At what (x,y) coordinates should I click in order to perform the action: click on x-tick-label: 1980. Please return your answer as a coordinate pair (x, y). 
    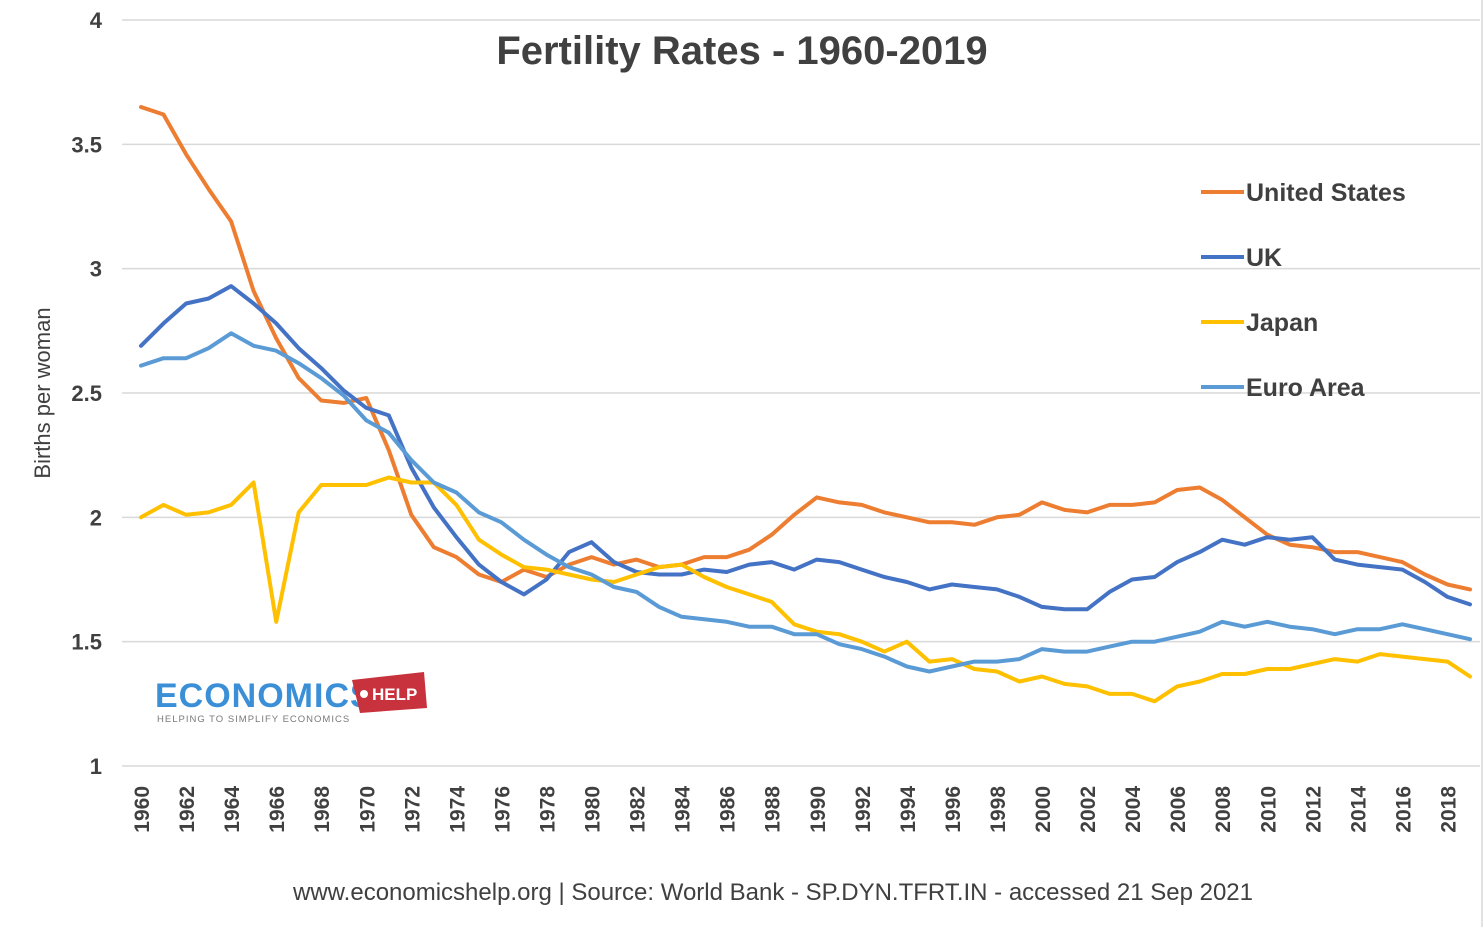
    Looking at the image, I should click on (593, 809).